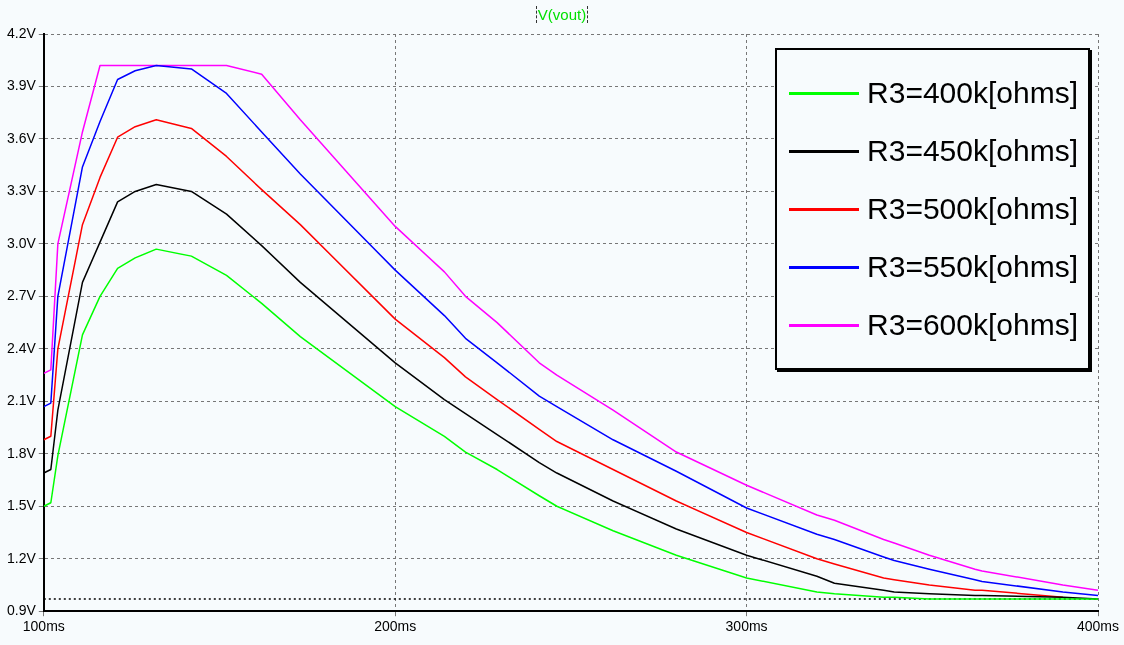  What do you see at coordinates (21, 190) in the screenshot?
I see `y-tick-label: 3.3V` at bounding box center [21, 190].